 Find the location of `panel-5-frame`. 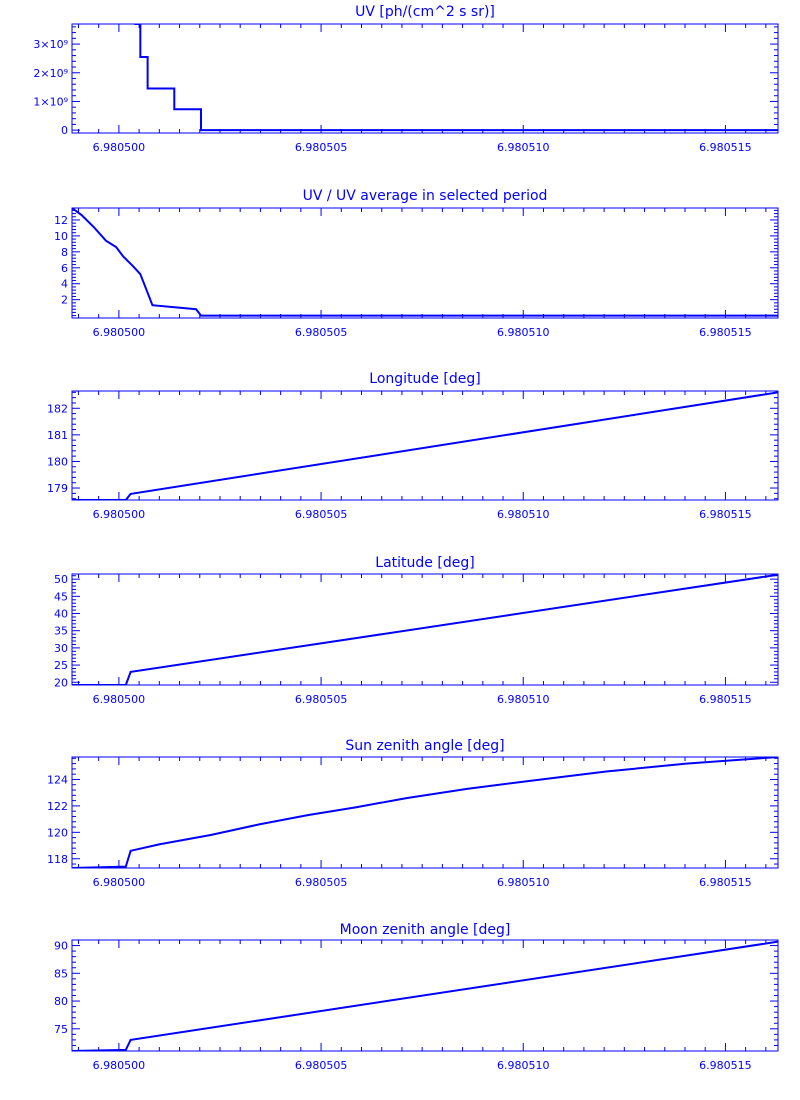

panel-5-frame is located at coordinates (425, 812).